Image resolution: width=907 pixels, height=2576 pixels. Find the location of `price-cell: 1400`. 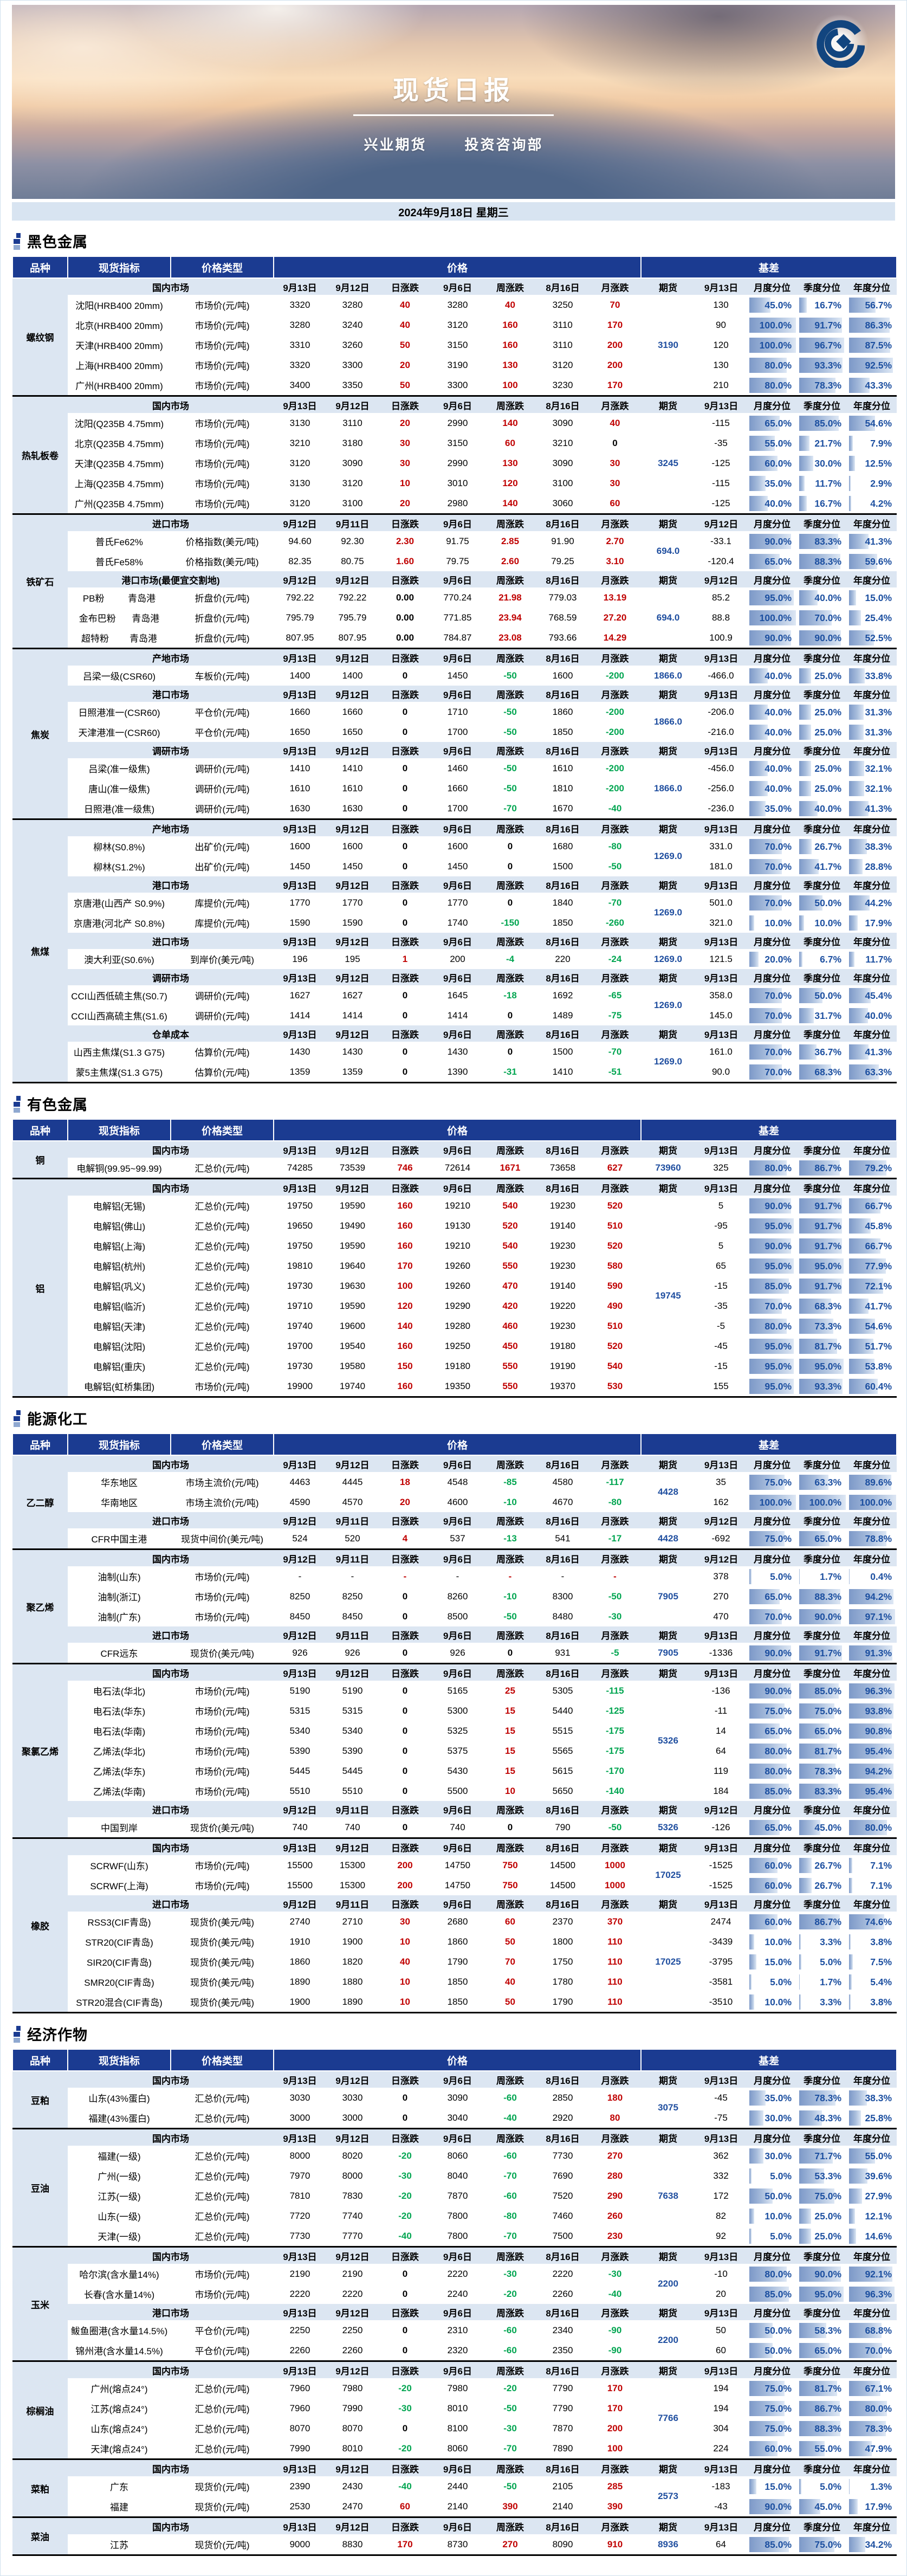

price-cell: 1400 is located at coordinates (300, 676).